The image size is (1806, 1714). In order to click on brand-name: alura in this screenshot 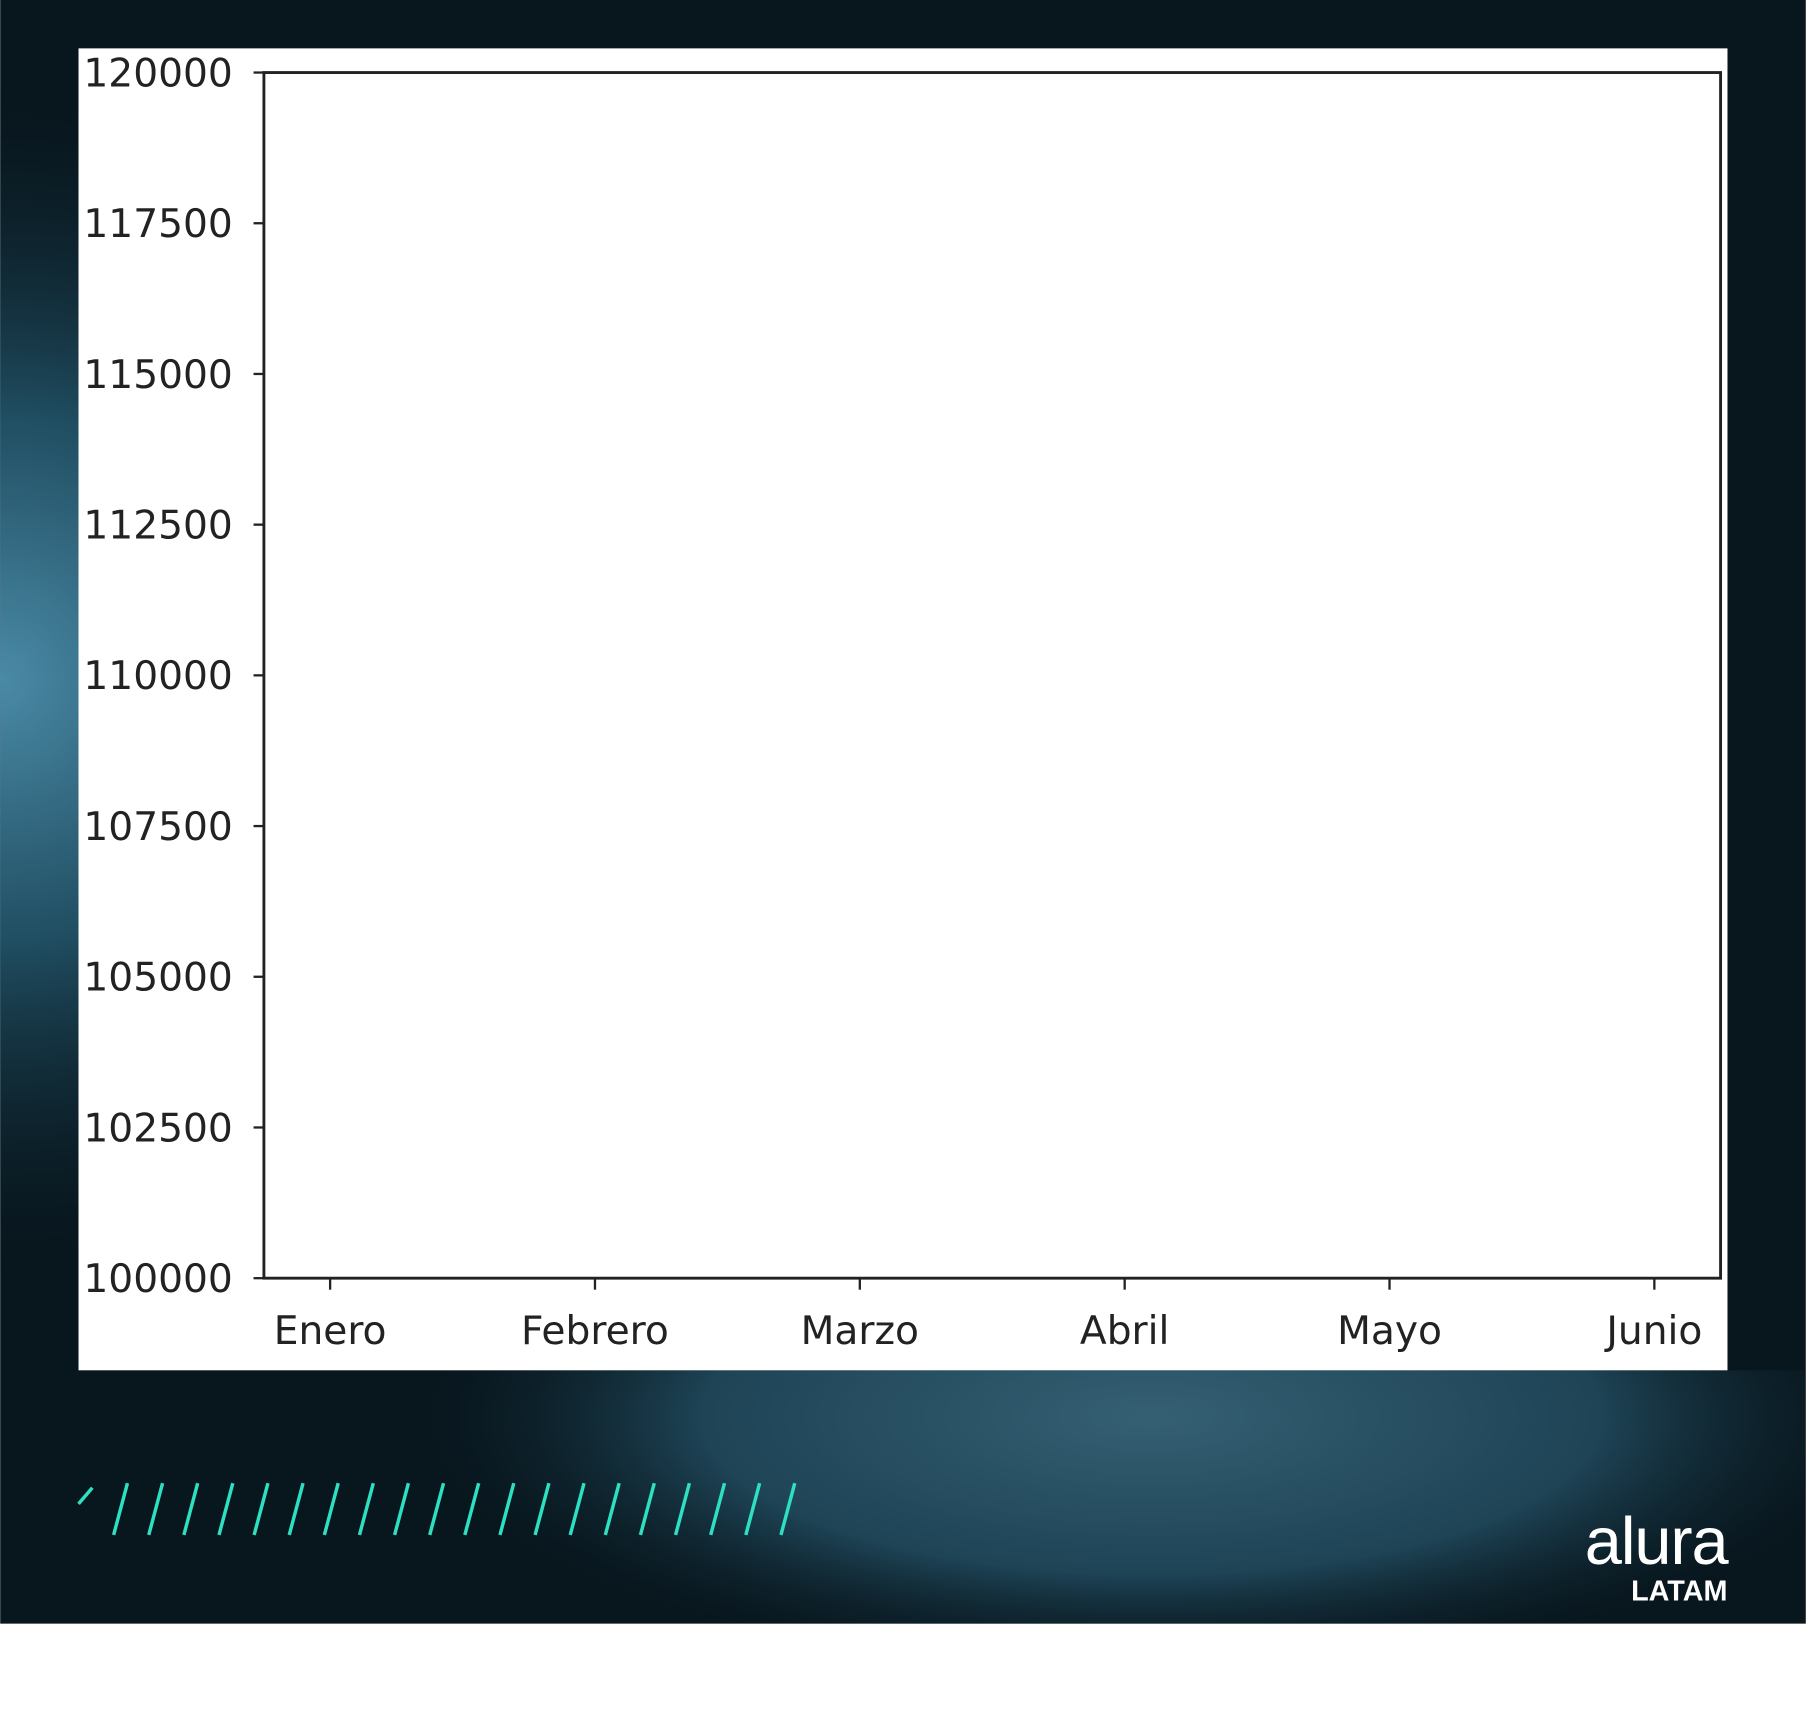, I will do `click(1657, 1542)`.